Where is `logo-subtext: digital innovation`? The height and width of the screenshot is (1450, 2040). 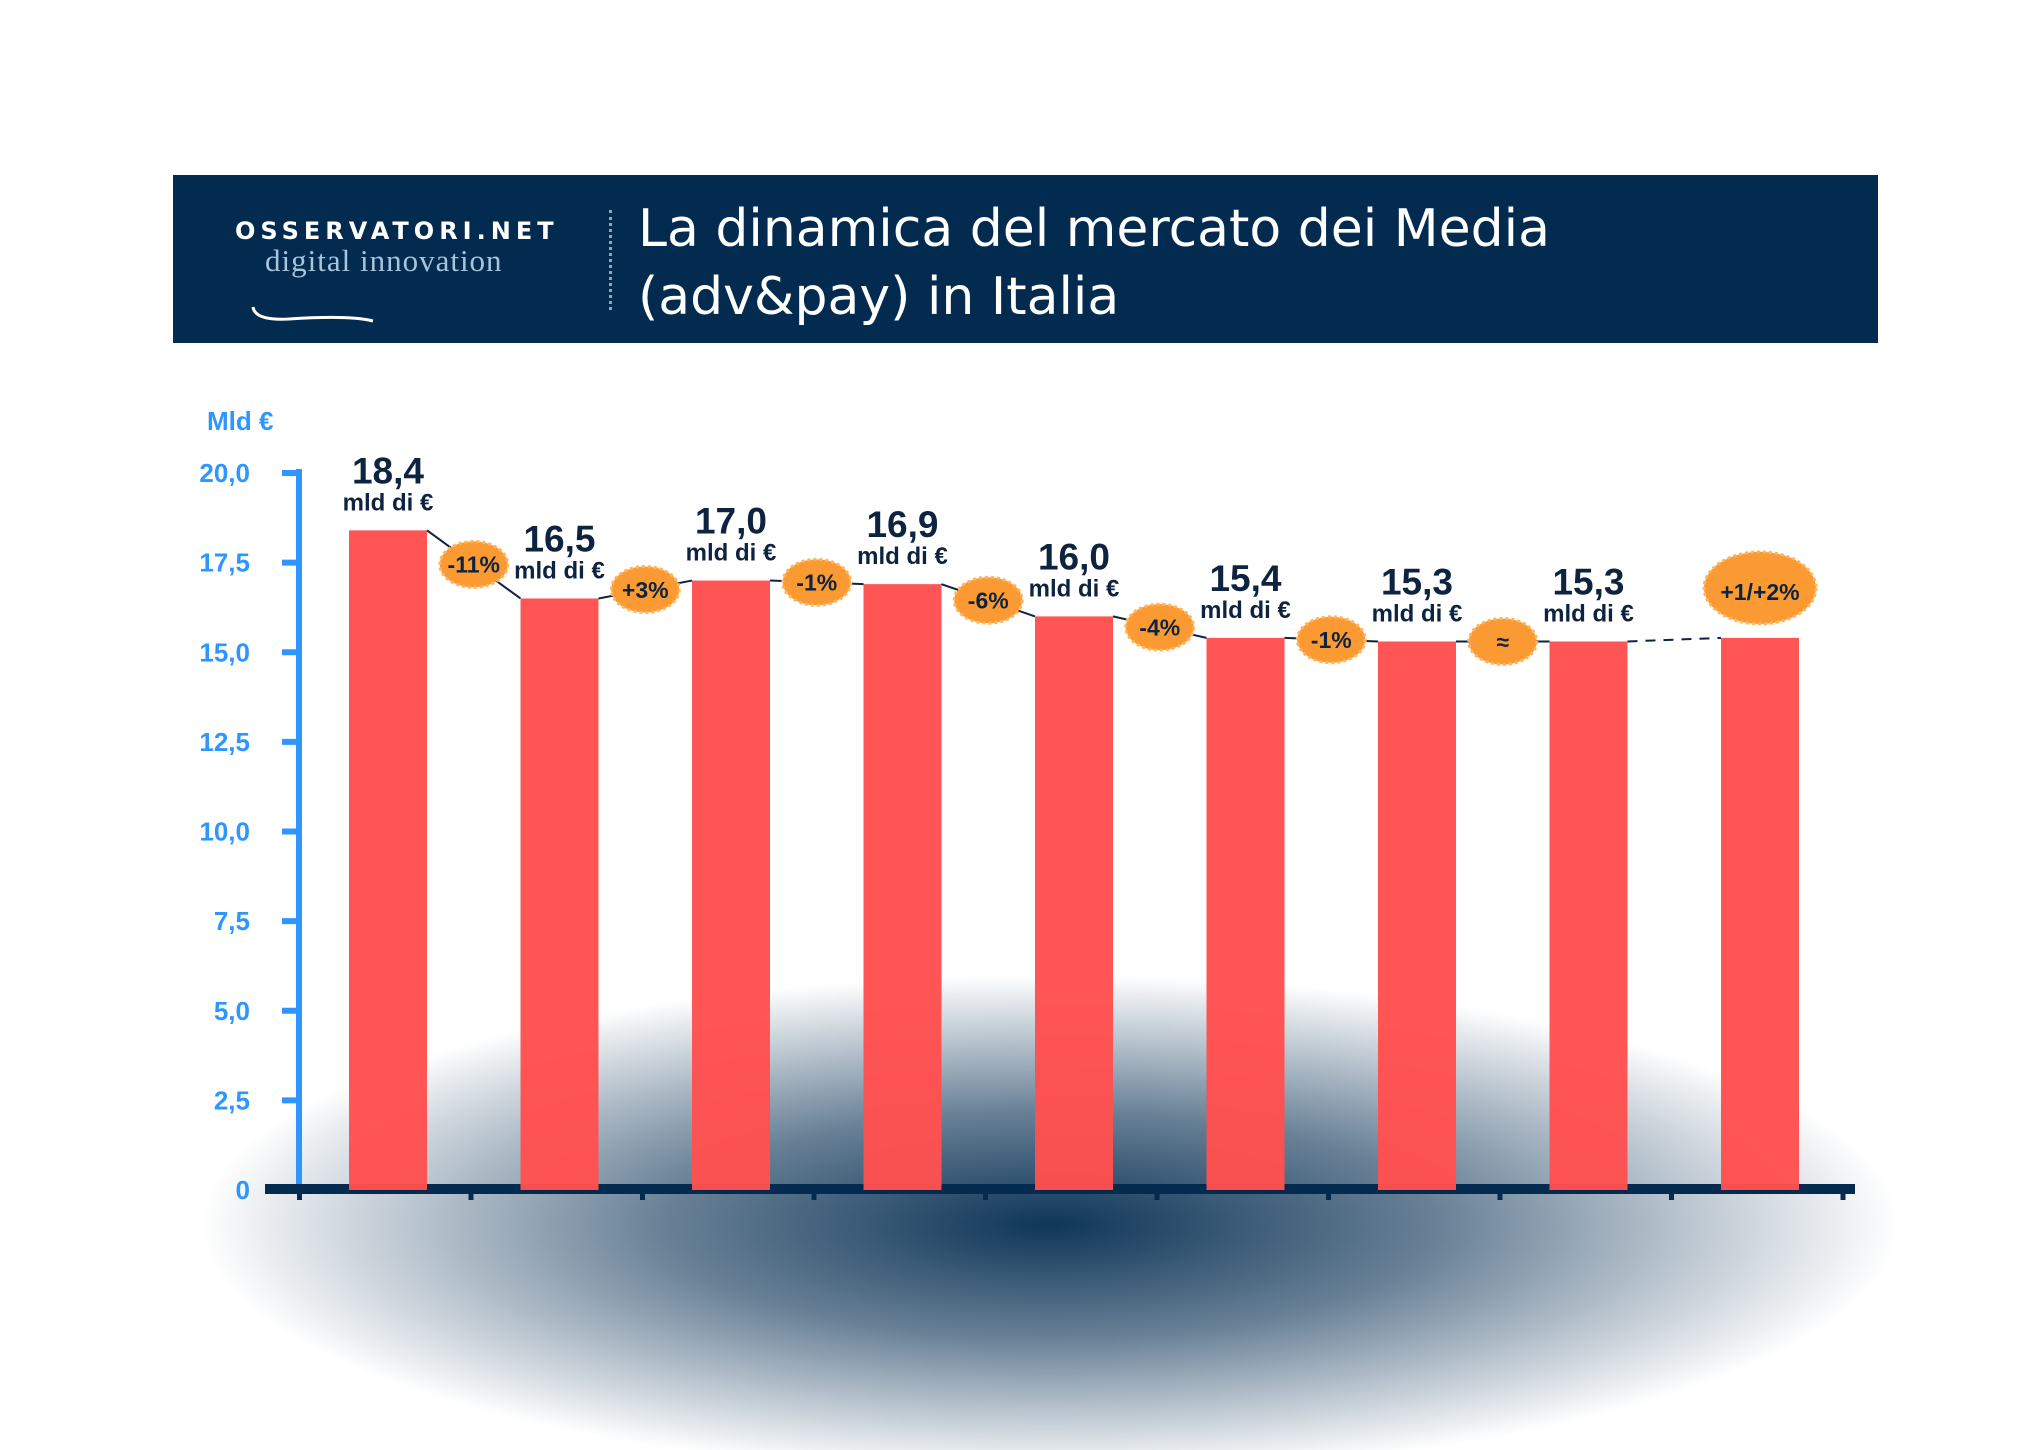 logo-subtext: digital innovation is located at coordinates (384, 260).